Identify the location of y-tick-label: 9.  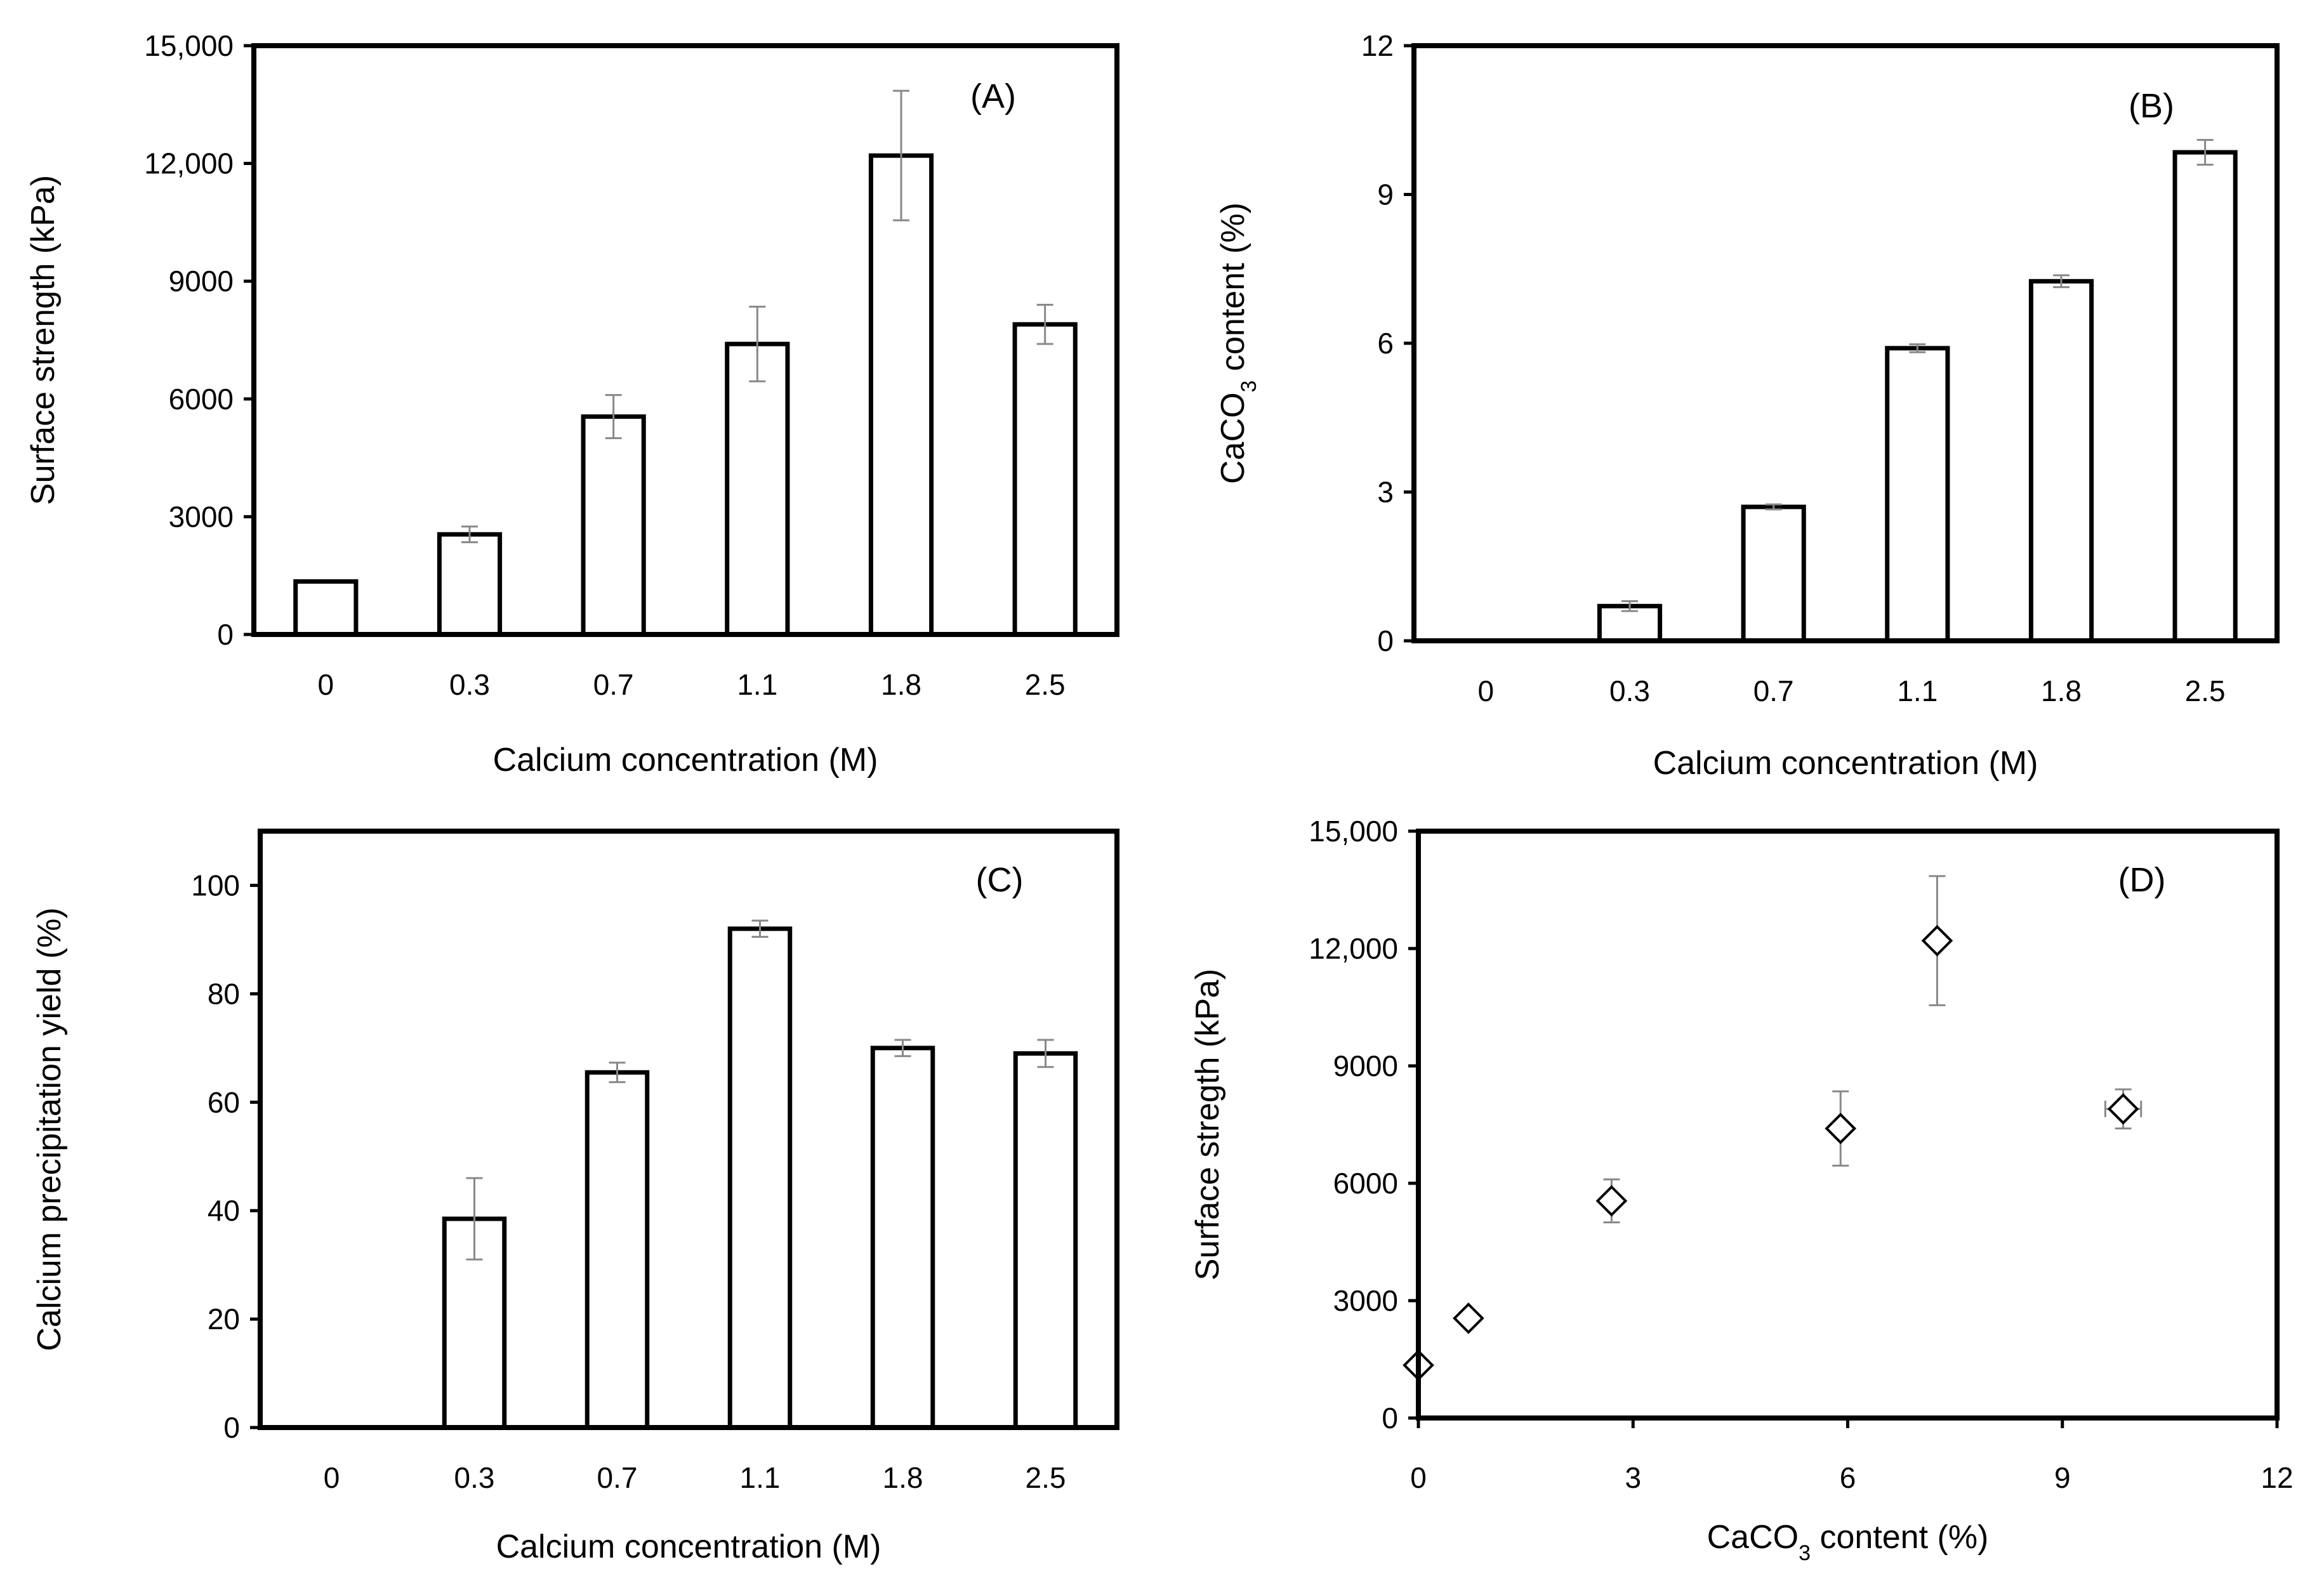
(1386, 194).